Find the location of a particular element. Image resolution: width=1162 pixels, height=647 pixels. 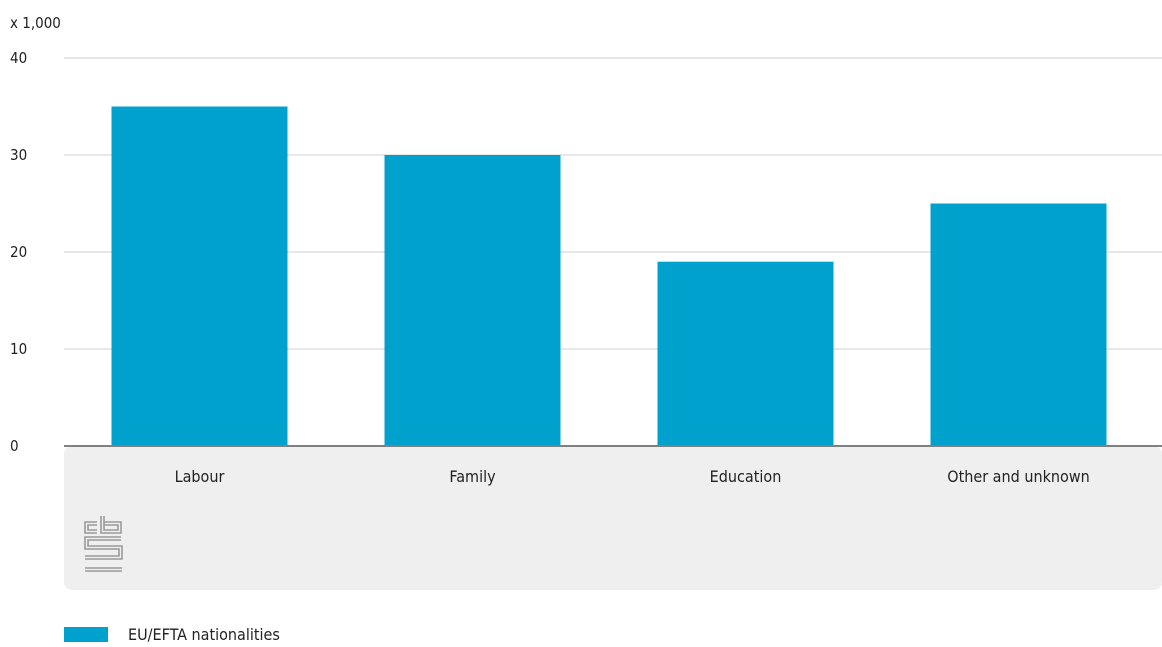

bar-education is located at coordinates (745, 353).